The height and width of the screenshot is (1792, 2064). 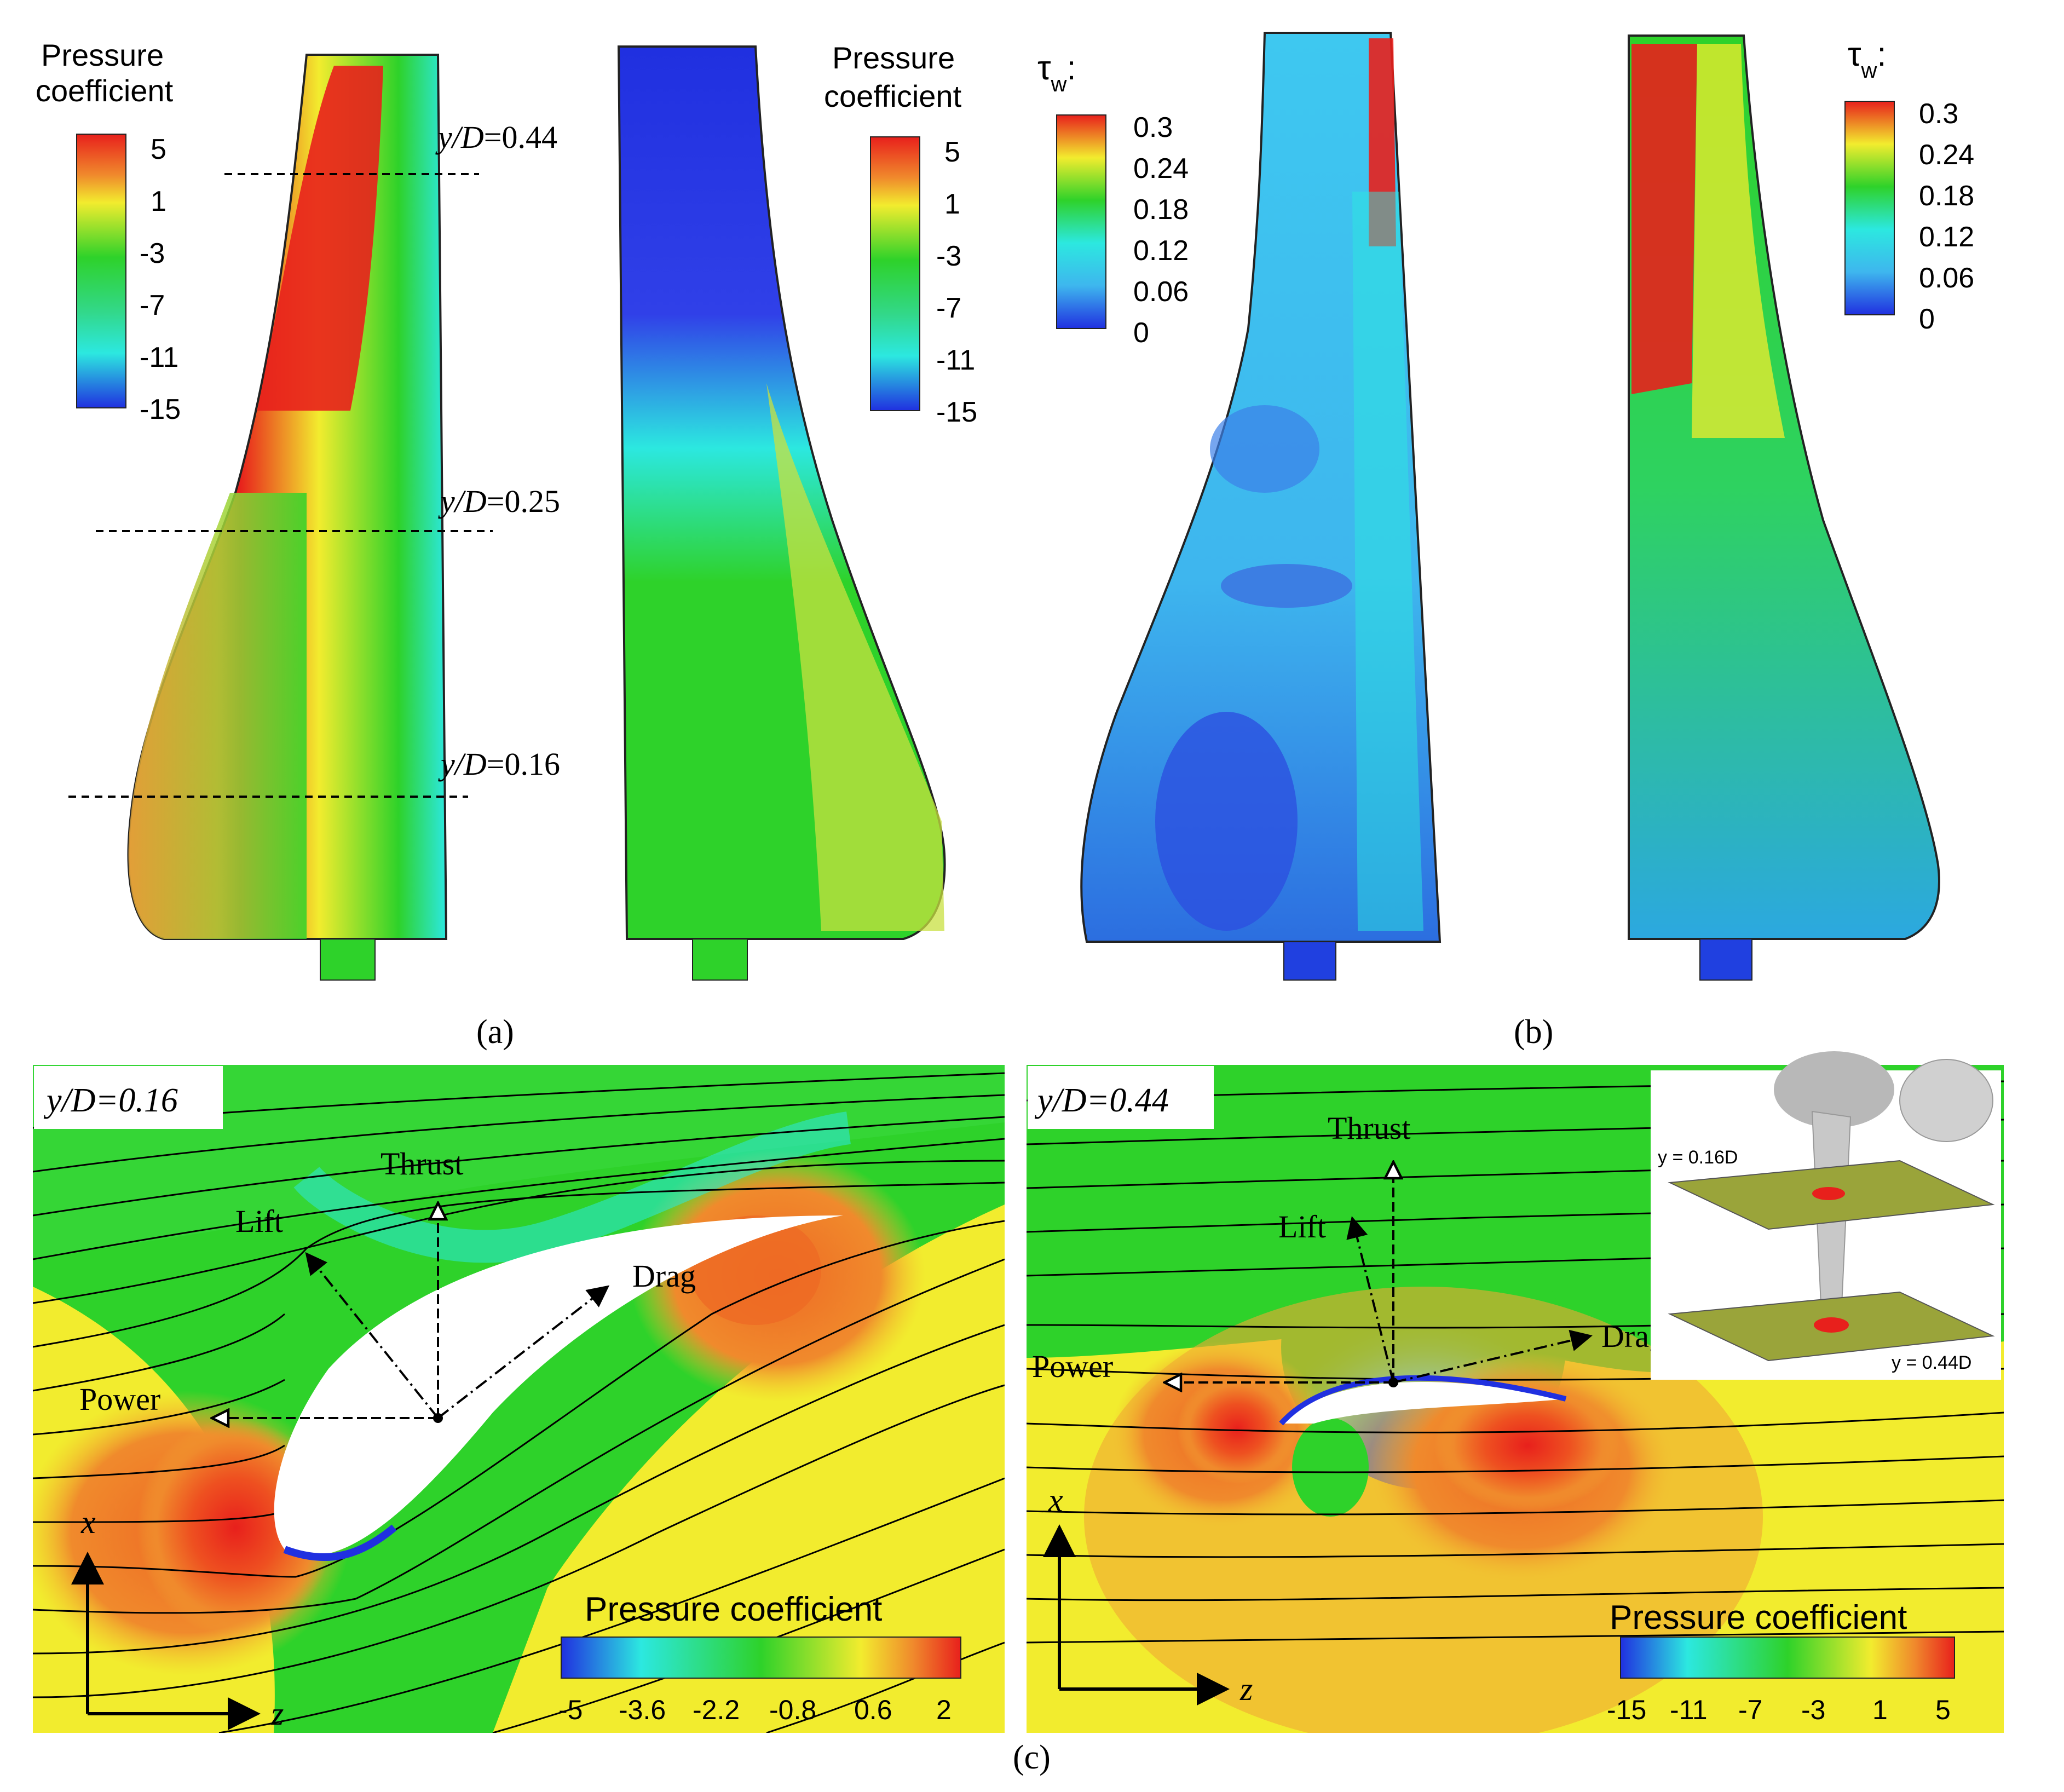 I want to click on section-label-016: y/D=0.16, so click(x=499, y=764).